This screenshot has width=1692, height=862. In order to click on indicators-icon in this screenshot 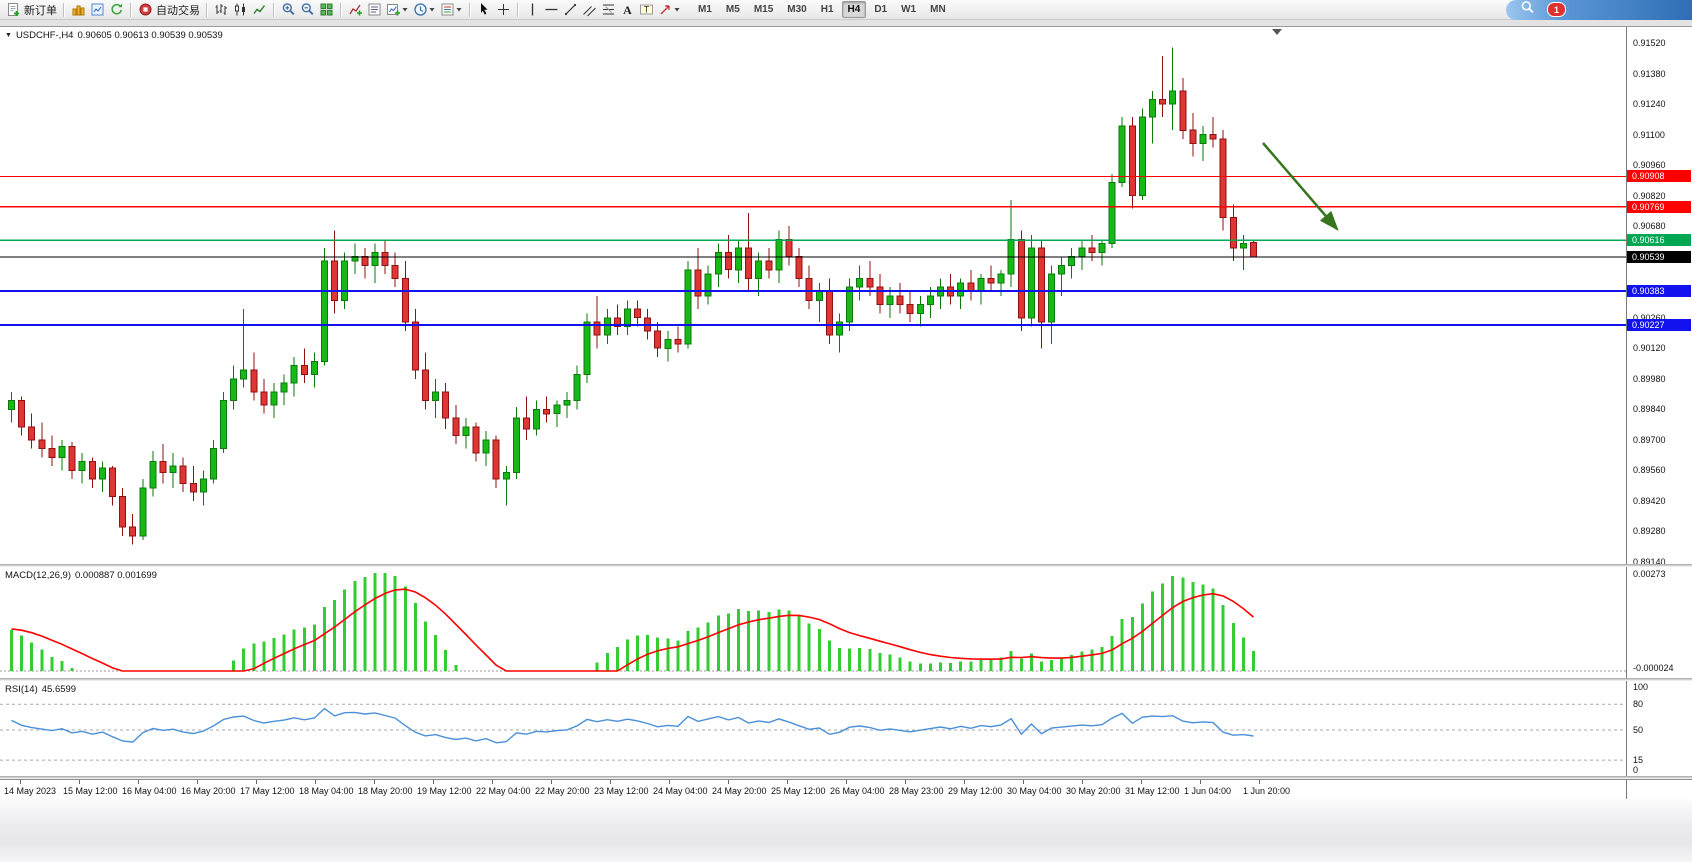, I will do `click(355, 10)`.